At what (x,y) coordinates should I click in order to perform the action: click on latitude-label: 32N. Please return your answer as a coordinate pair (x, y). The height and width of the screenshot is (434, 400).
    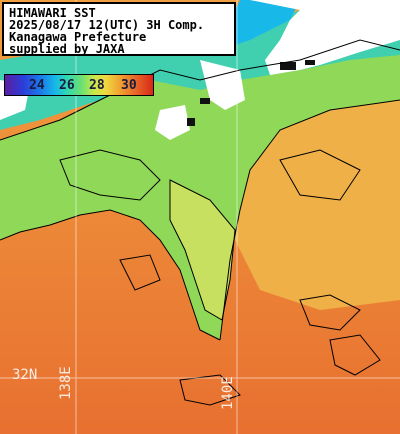
    Looking at the image, I should click on (25, 375).